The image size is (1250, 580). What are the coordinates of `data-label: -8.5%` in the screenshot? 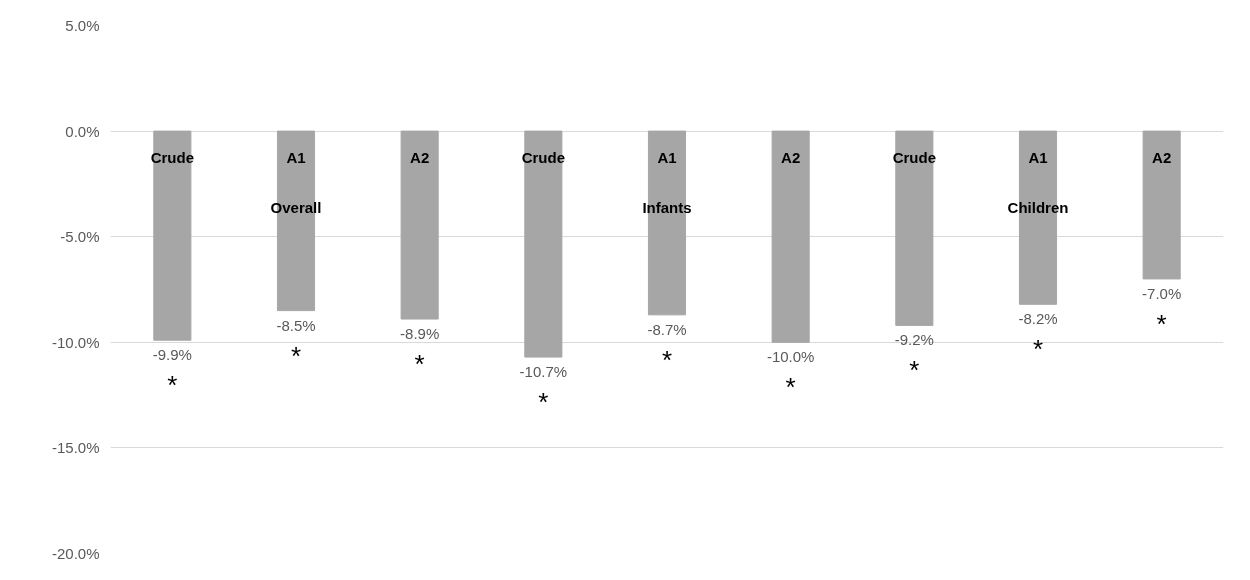 It's located at (296, 325).